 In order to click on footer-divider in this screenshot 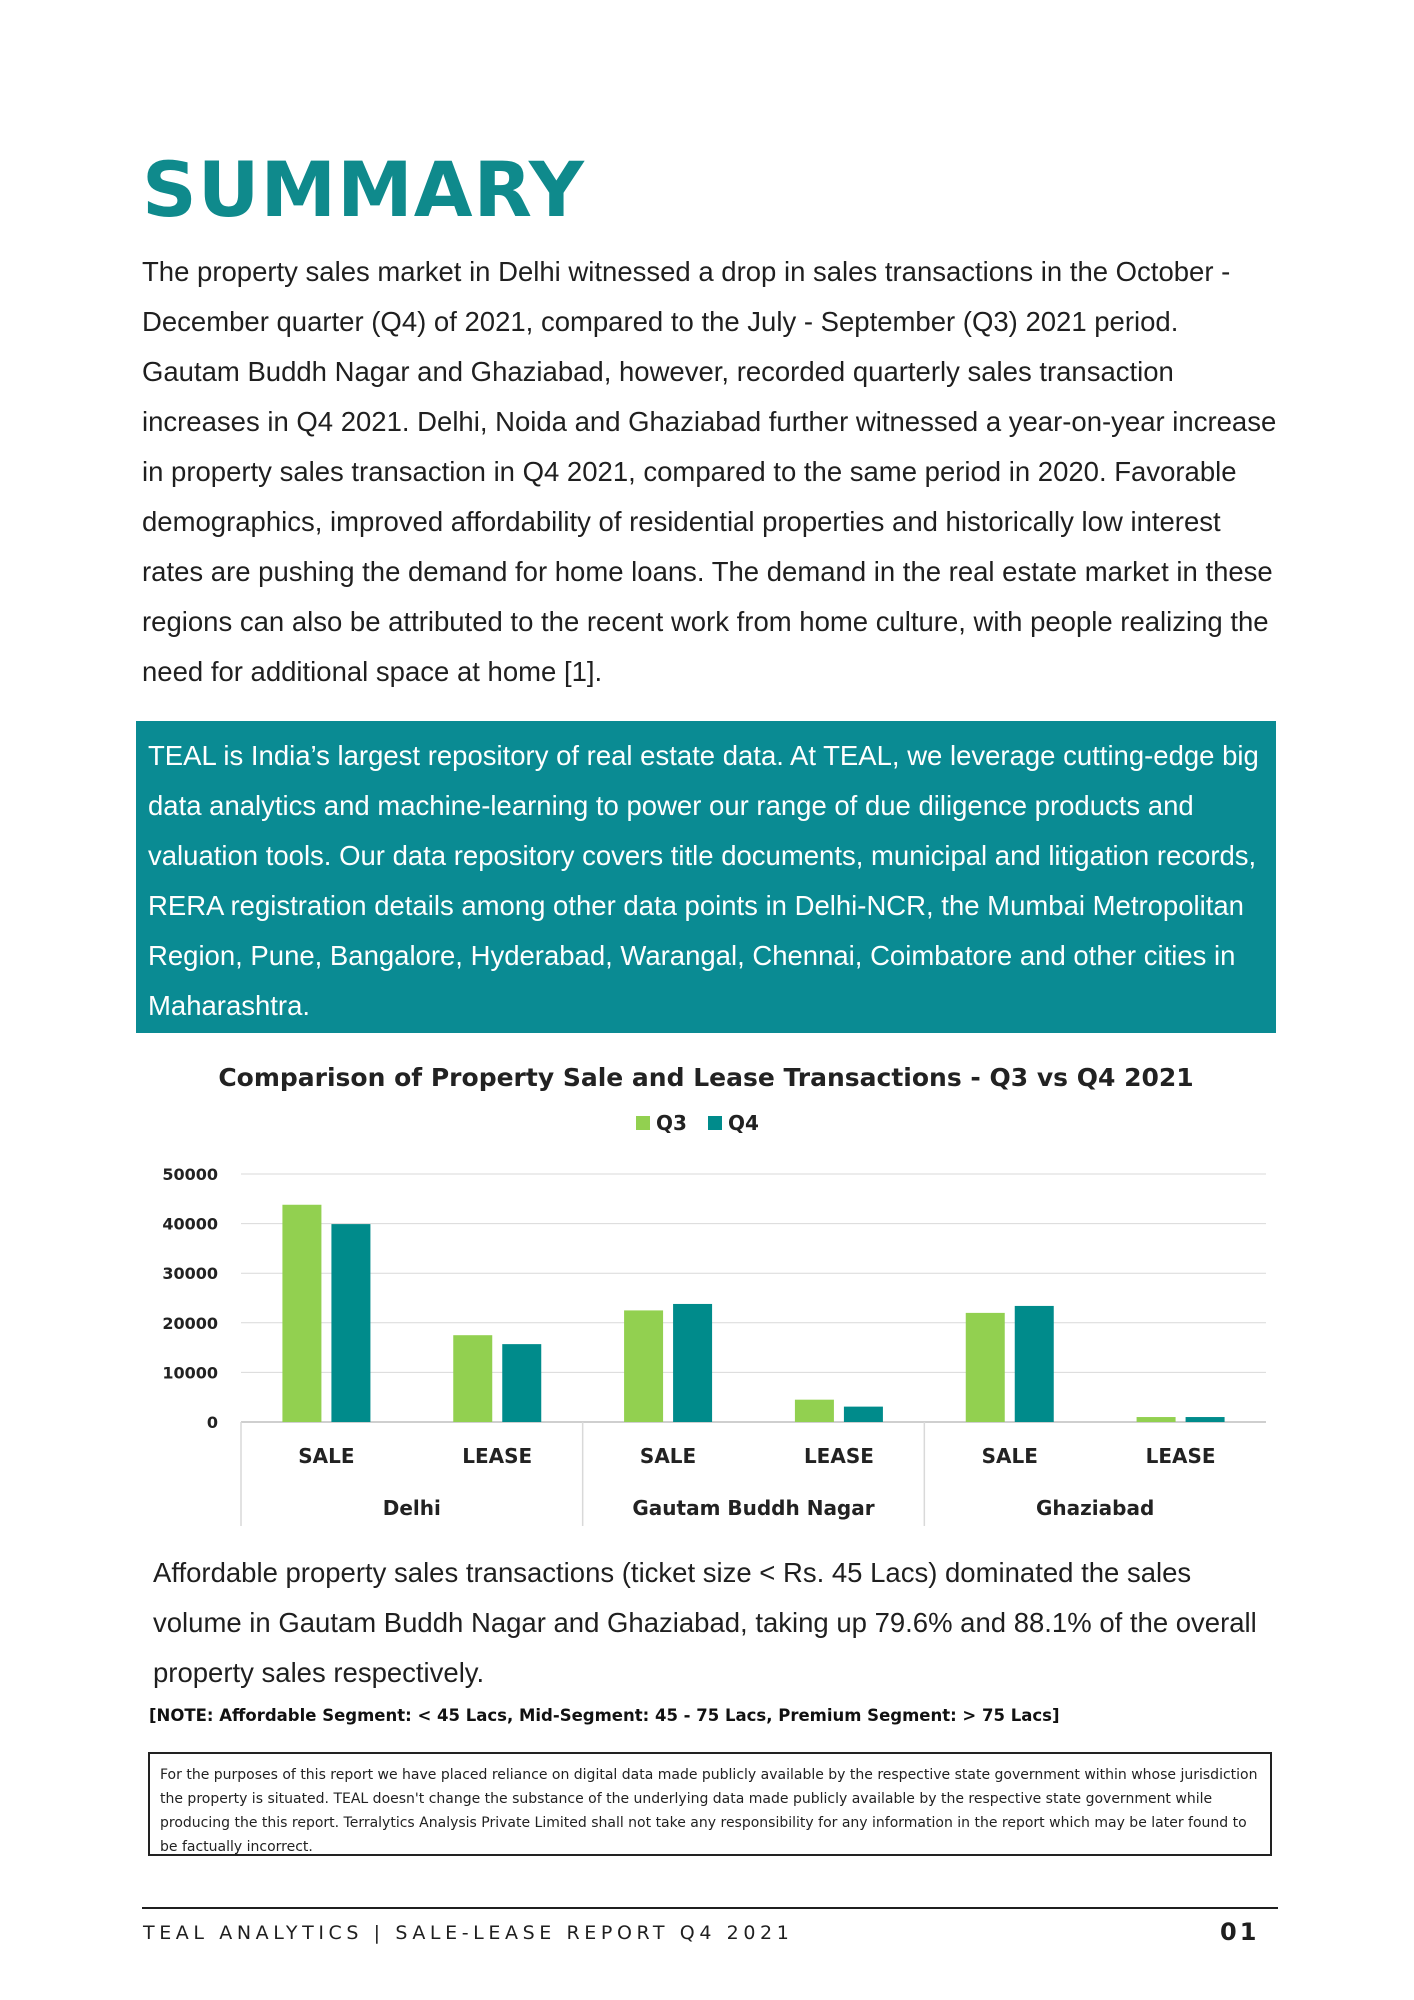, I will do `click(710, 1908)`.